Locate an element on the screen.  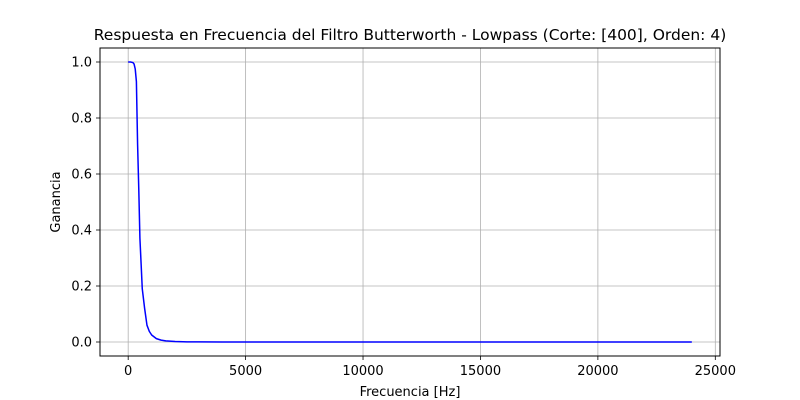
x-tick-label: 15000 is located at coordinates (480, 371).